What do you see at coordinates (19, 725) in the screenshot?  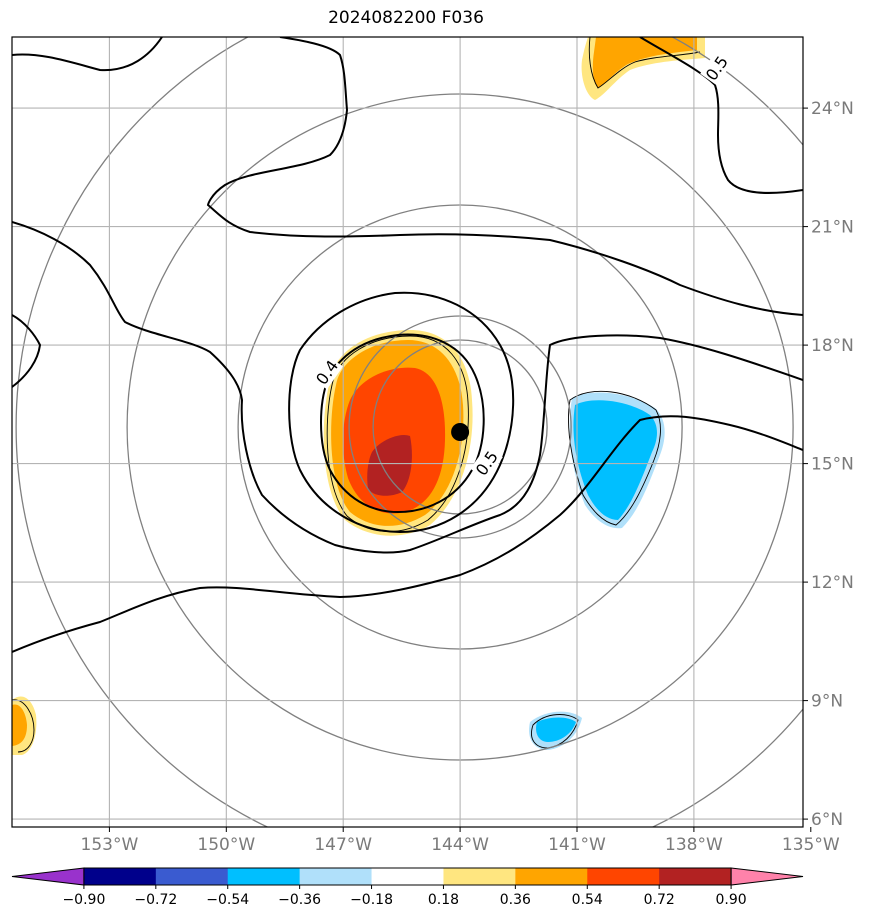 I see `shade-west-orange` at bounding box center [19, 725].